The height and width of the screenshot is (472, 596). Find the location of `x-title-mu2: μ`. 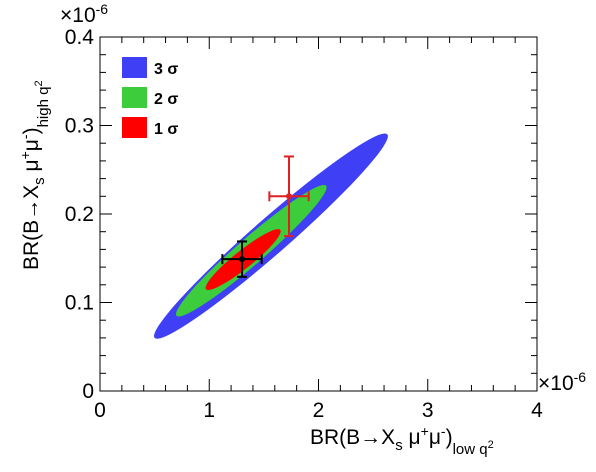

x-title-mu2: μ is located at coordinates (435, 437).